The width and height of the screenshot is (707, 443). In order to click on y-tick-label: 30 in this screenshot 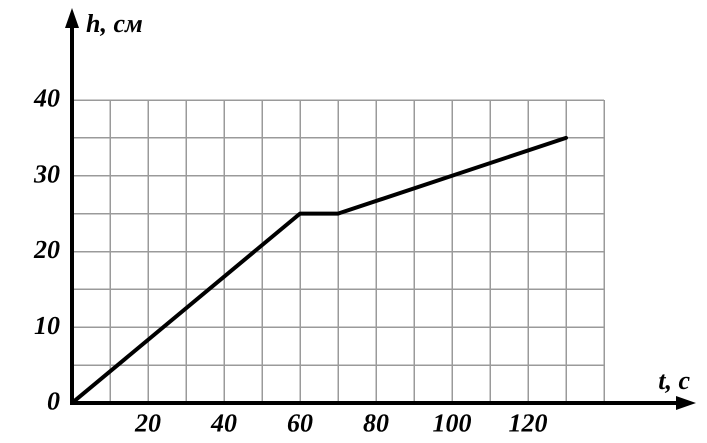, I will do `click(46, 173)`.